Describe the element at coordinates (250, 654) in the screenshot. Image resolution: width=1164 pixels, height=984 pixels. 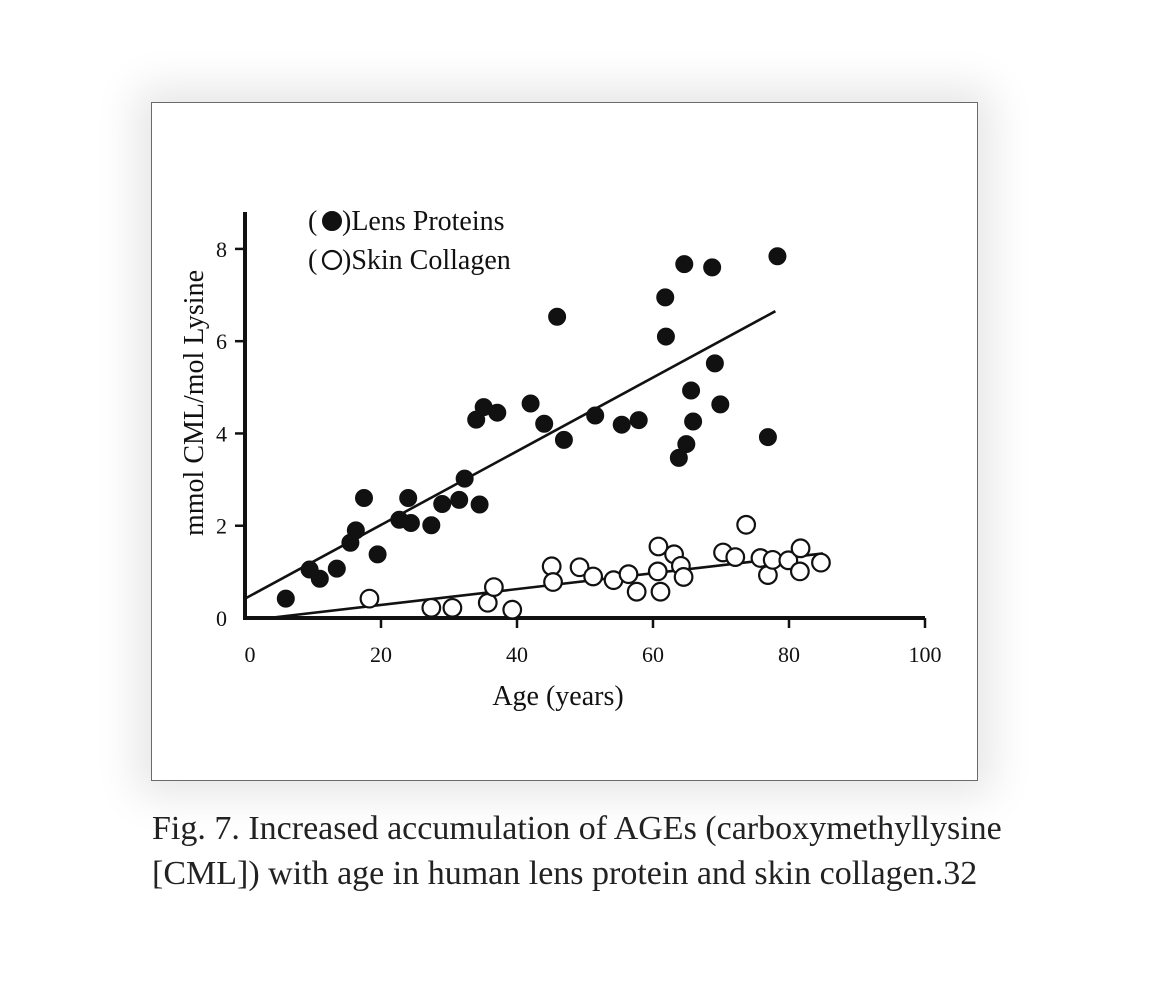
I see `x-tick-label: 0` at that location.